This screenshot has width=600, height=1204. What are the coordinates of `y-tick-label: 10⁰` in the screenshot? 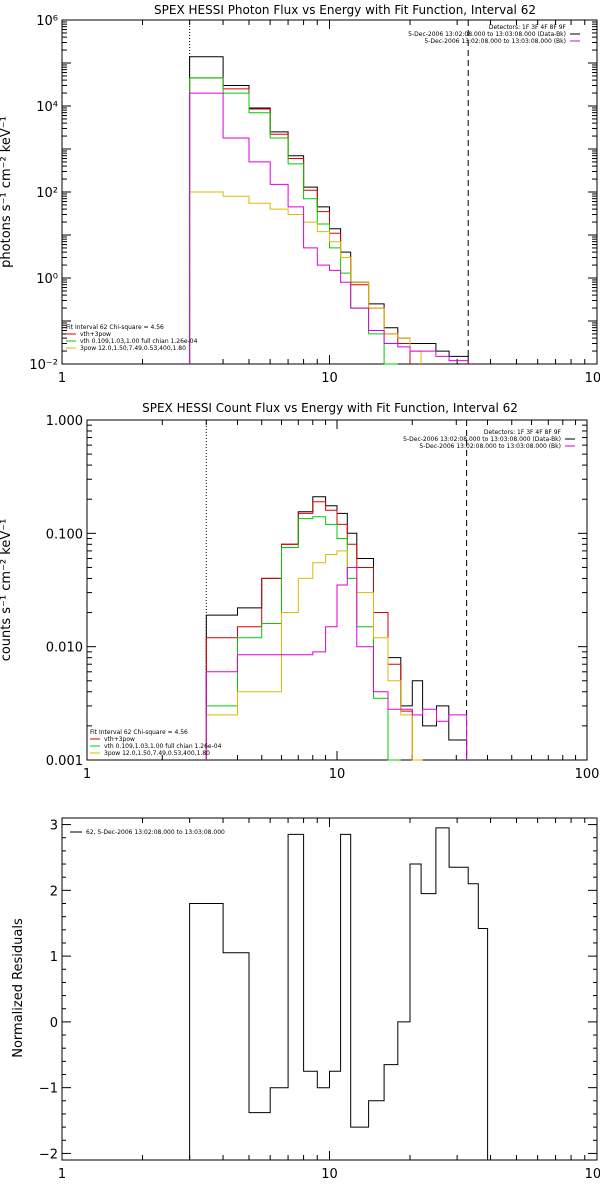 It's located at (47, 279).